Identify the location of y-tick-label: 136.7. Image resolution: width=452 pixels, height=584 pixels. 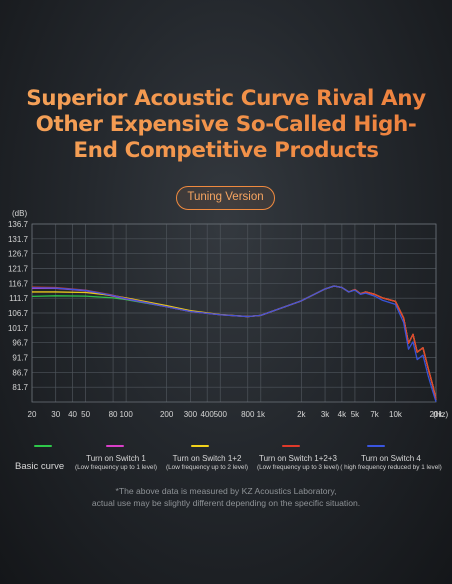
(18, 224).